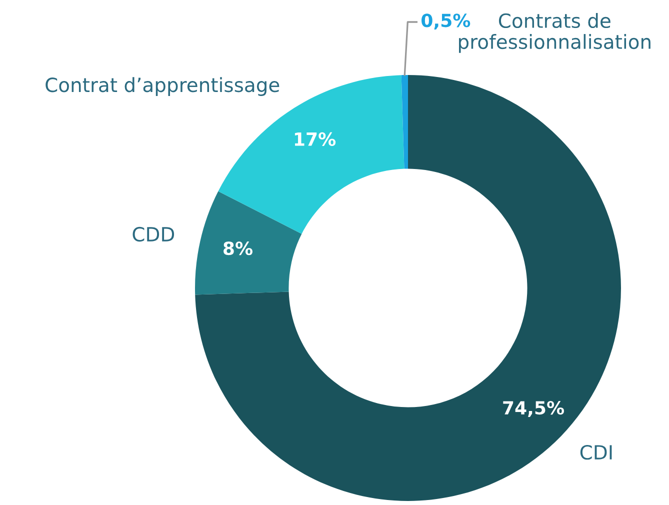 This screenshot has height=505, width=669. I want to click on slice-label: CDD, so click(153, 234).